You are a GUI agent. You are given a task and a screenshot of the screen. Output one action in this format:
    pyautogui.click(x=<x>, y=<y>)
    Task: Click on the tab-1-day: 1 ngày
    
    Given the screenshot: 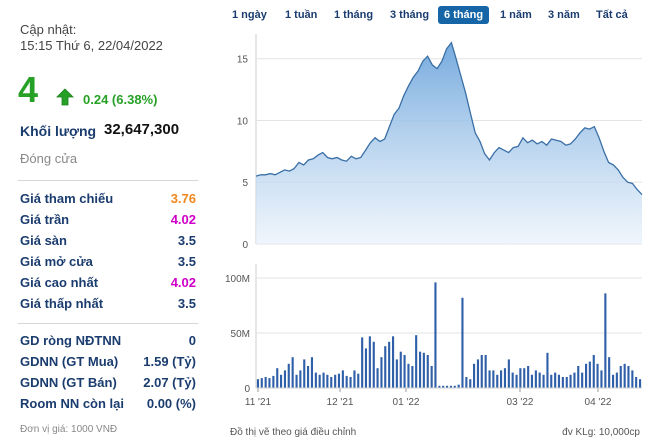 What is the action you would take?
    pyautogui.click(x=249, y=15)
    